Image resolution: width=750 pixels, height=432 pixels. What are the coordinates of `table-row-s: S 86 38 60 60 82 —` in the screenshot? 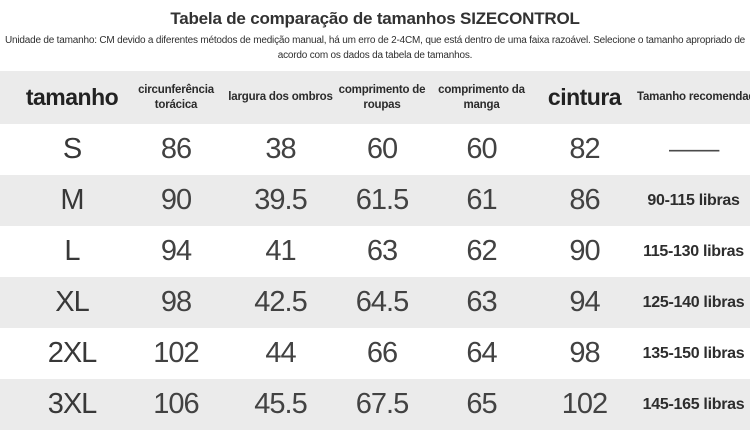 It's located at (375, 149).